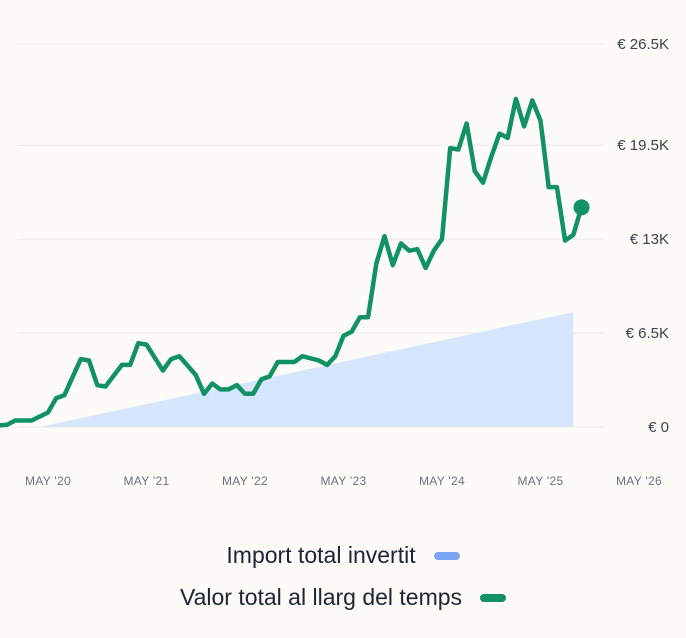 This screenshot has height=638, width=686. I want to click on legend-swatch-value, so click(493, 597).